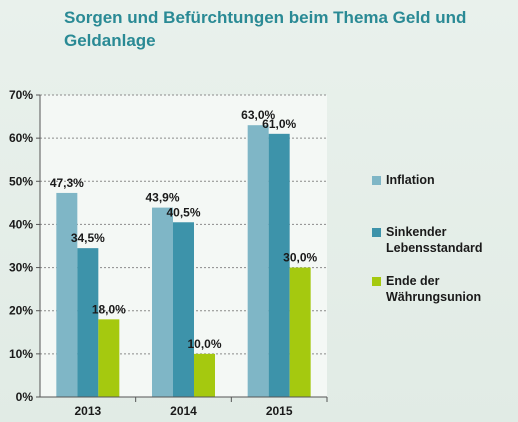 The height and width of the screenshot is (422, 518). I want to click on x-tick-label: 2014, so click(183, 411).